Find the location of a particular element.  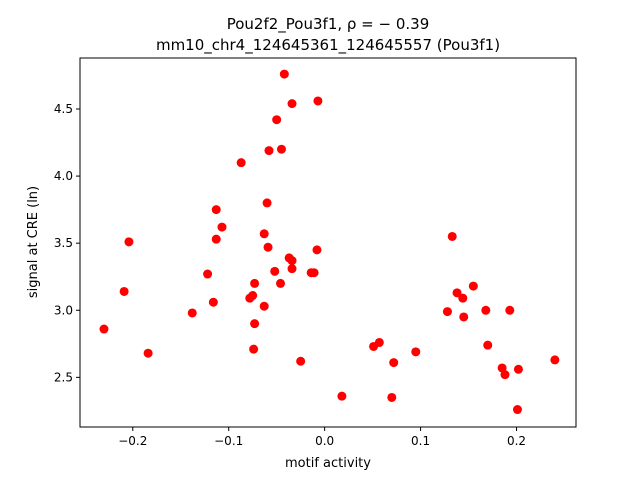

x-axis-label: motif activity is located at coordinates (328, 463).